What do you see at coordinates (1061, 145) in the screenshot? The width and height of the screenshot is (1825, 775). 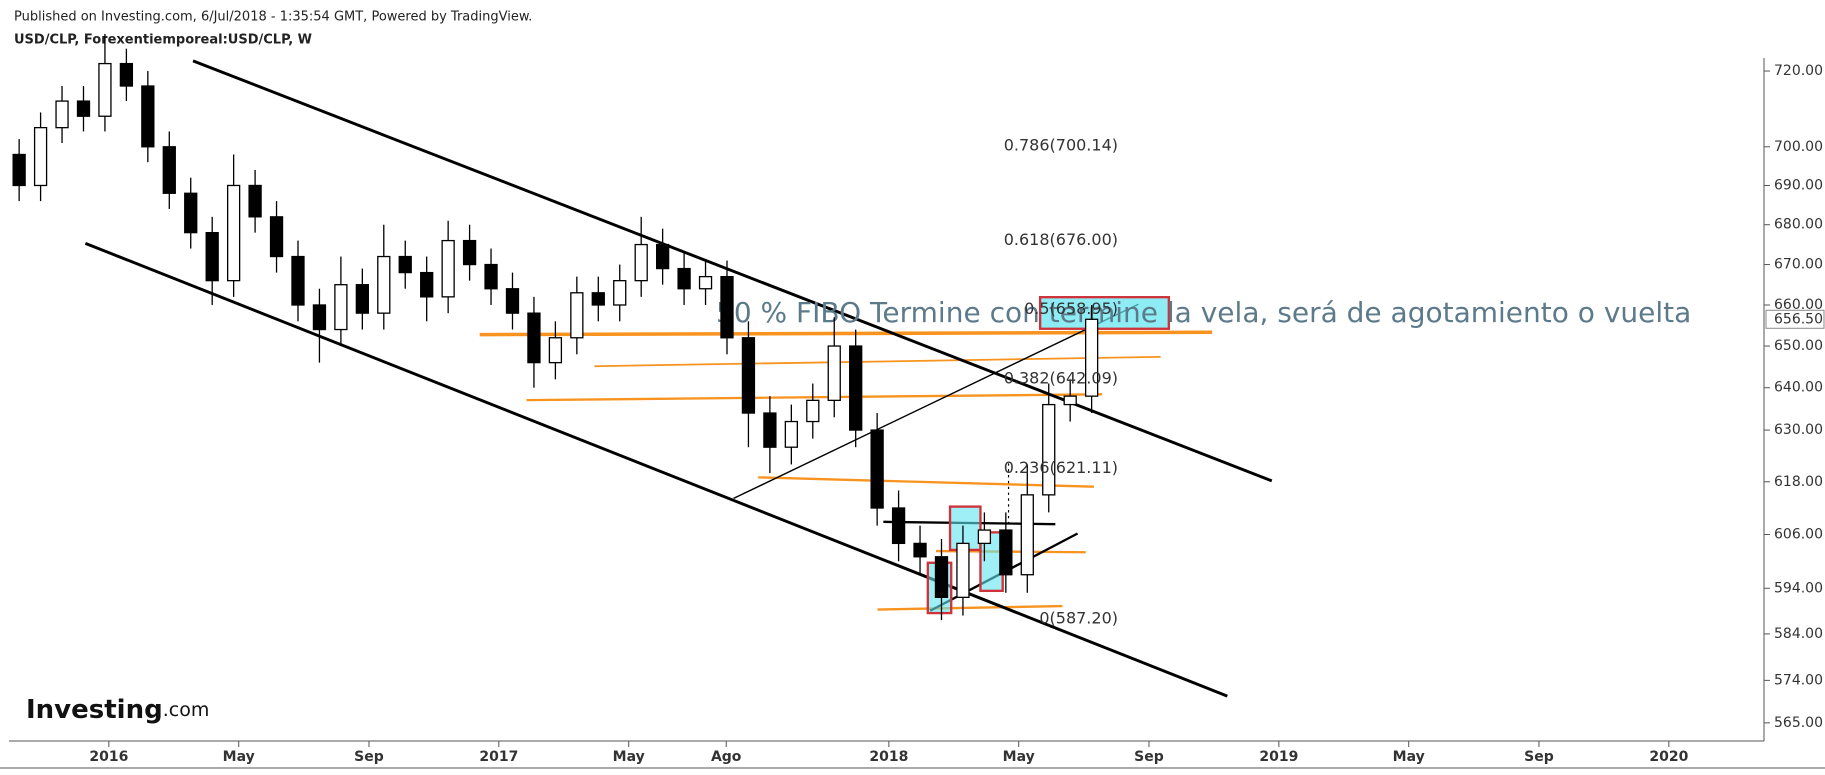 I see `fib-label: 0.786(700.14)` at bounding box center [1061, 145].